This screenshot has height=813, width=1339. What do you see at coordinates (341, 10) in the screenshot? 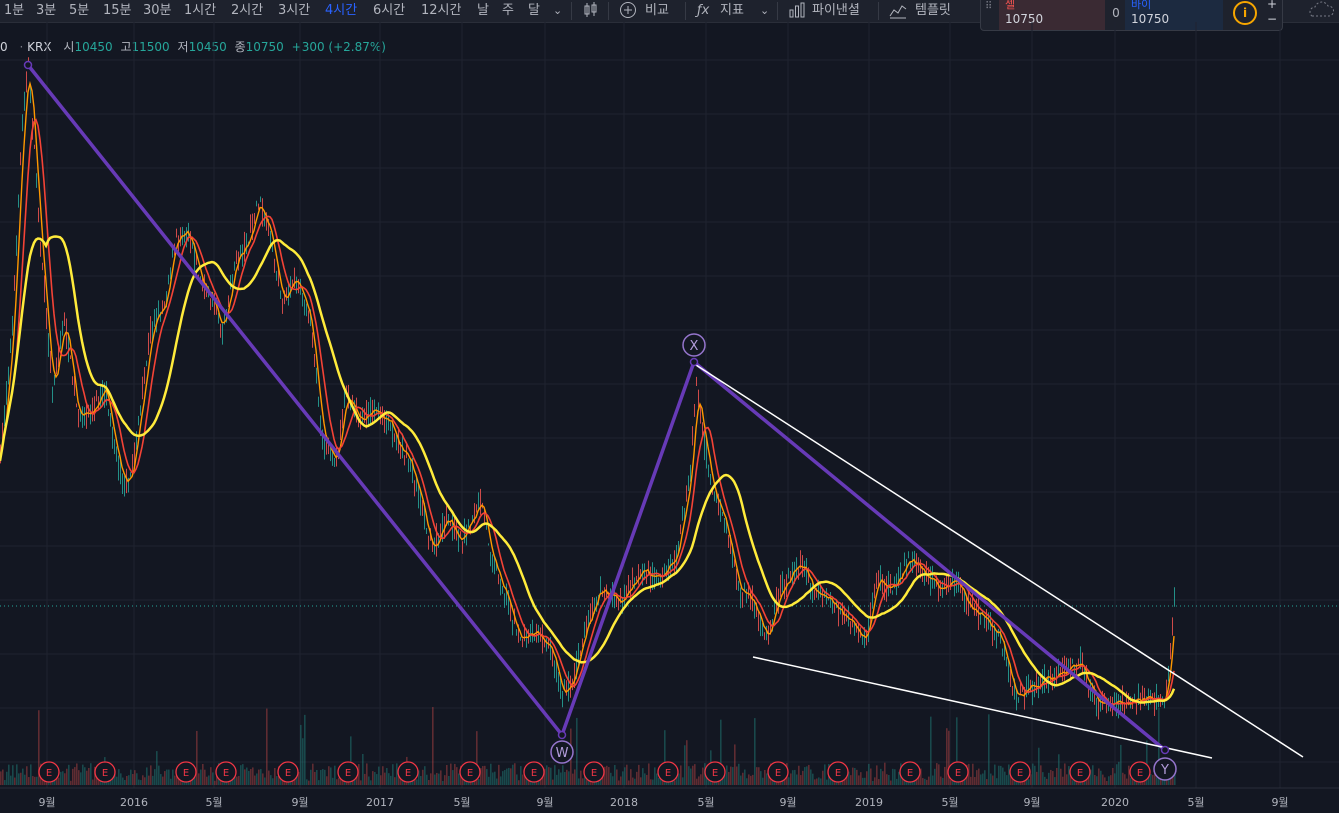
I see `interval-4h: 4시간` at bounding box center [341, 10].